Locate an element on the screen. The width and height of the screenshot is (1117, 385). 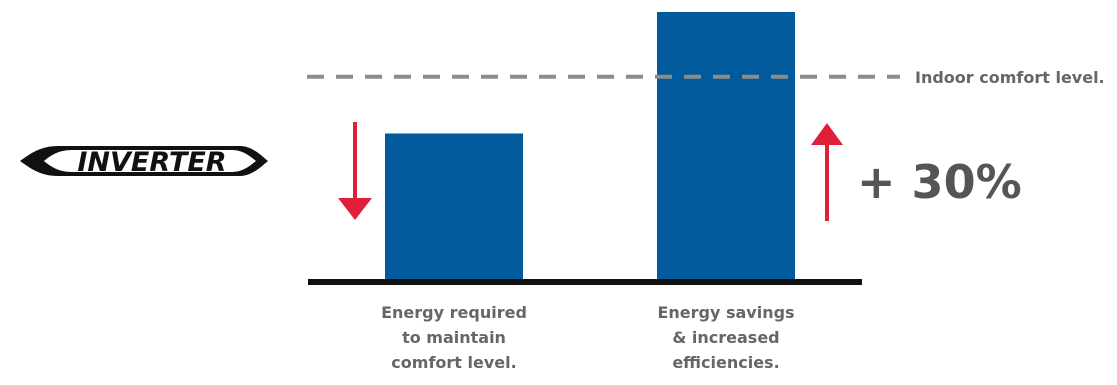
inverter-logo: INVERTER is located at coordinates (144, 162).